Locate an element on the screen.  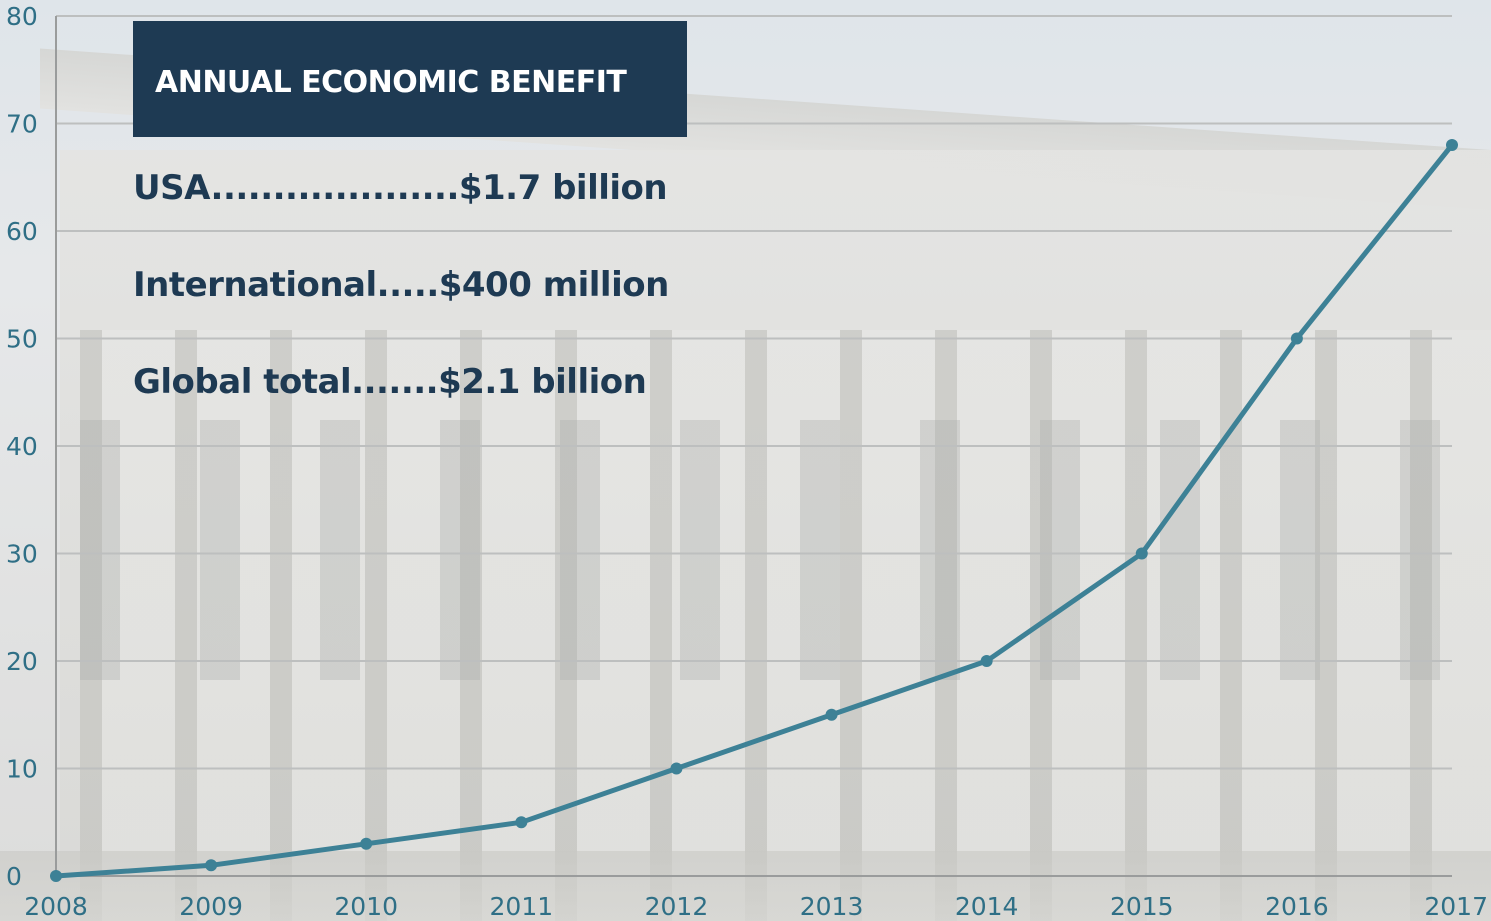
y-tick-label: 40 is located at coordinates (22, 446).